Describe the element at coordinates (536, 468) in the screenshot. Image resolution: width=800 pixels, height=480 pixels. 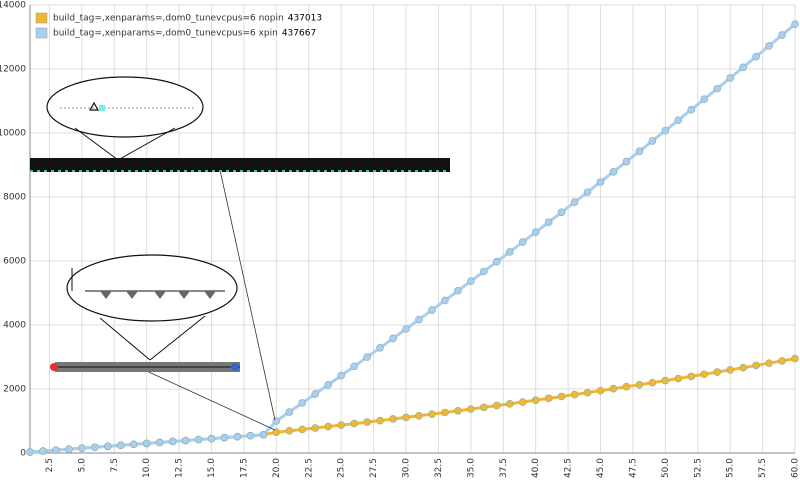
I see `x-tick-label: 40.0` at that location.